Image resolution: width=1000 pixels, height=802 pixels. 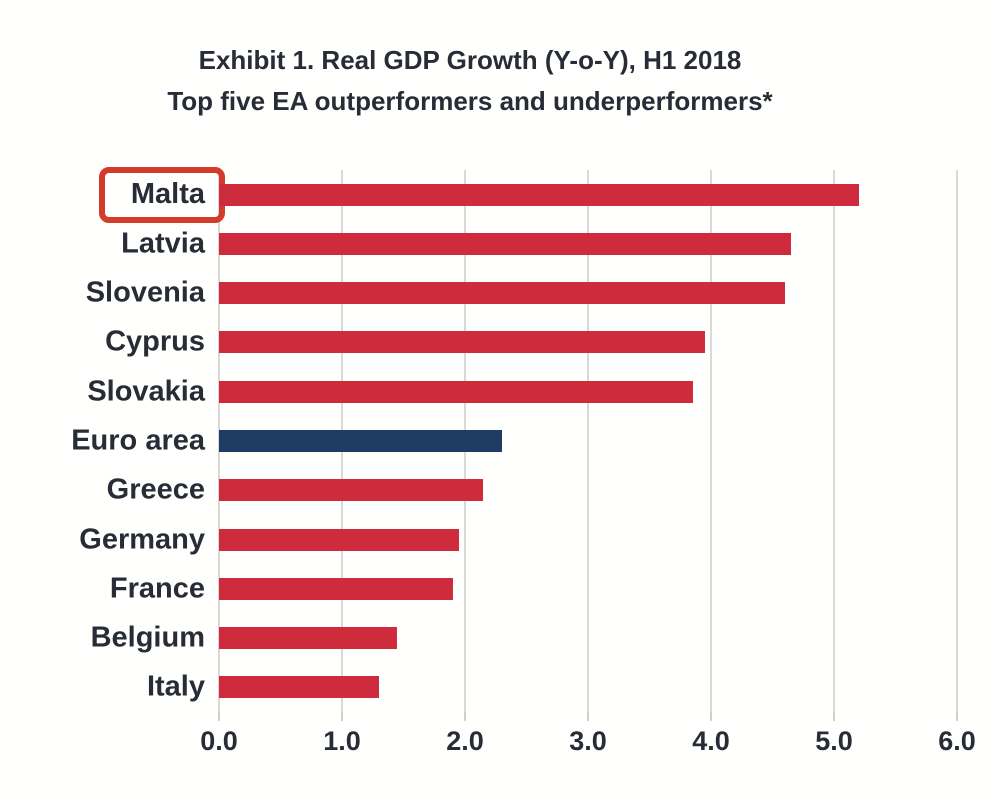 What do you see at coordinates (518, 539) in the screenshot?
I see `chart-row: Germany` at bounding box center [518, 539].